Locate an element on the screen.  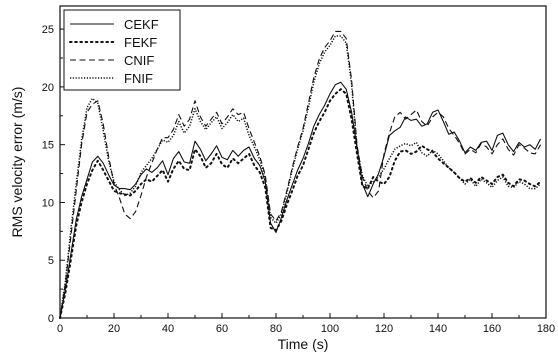
legend-label-fekf: FEKF is located at coordinates (140, 42).